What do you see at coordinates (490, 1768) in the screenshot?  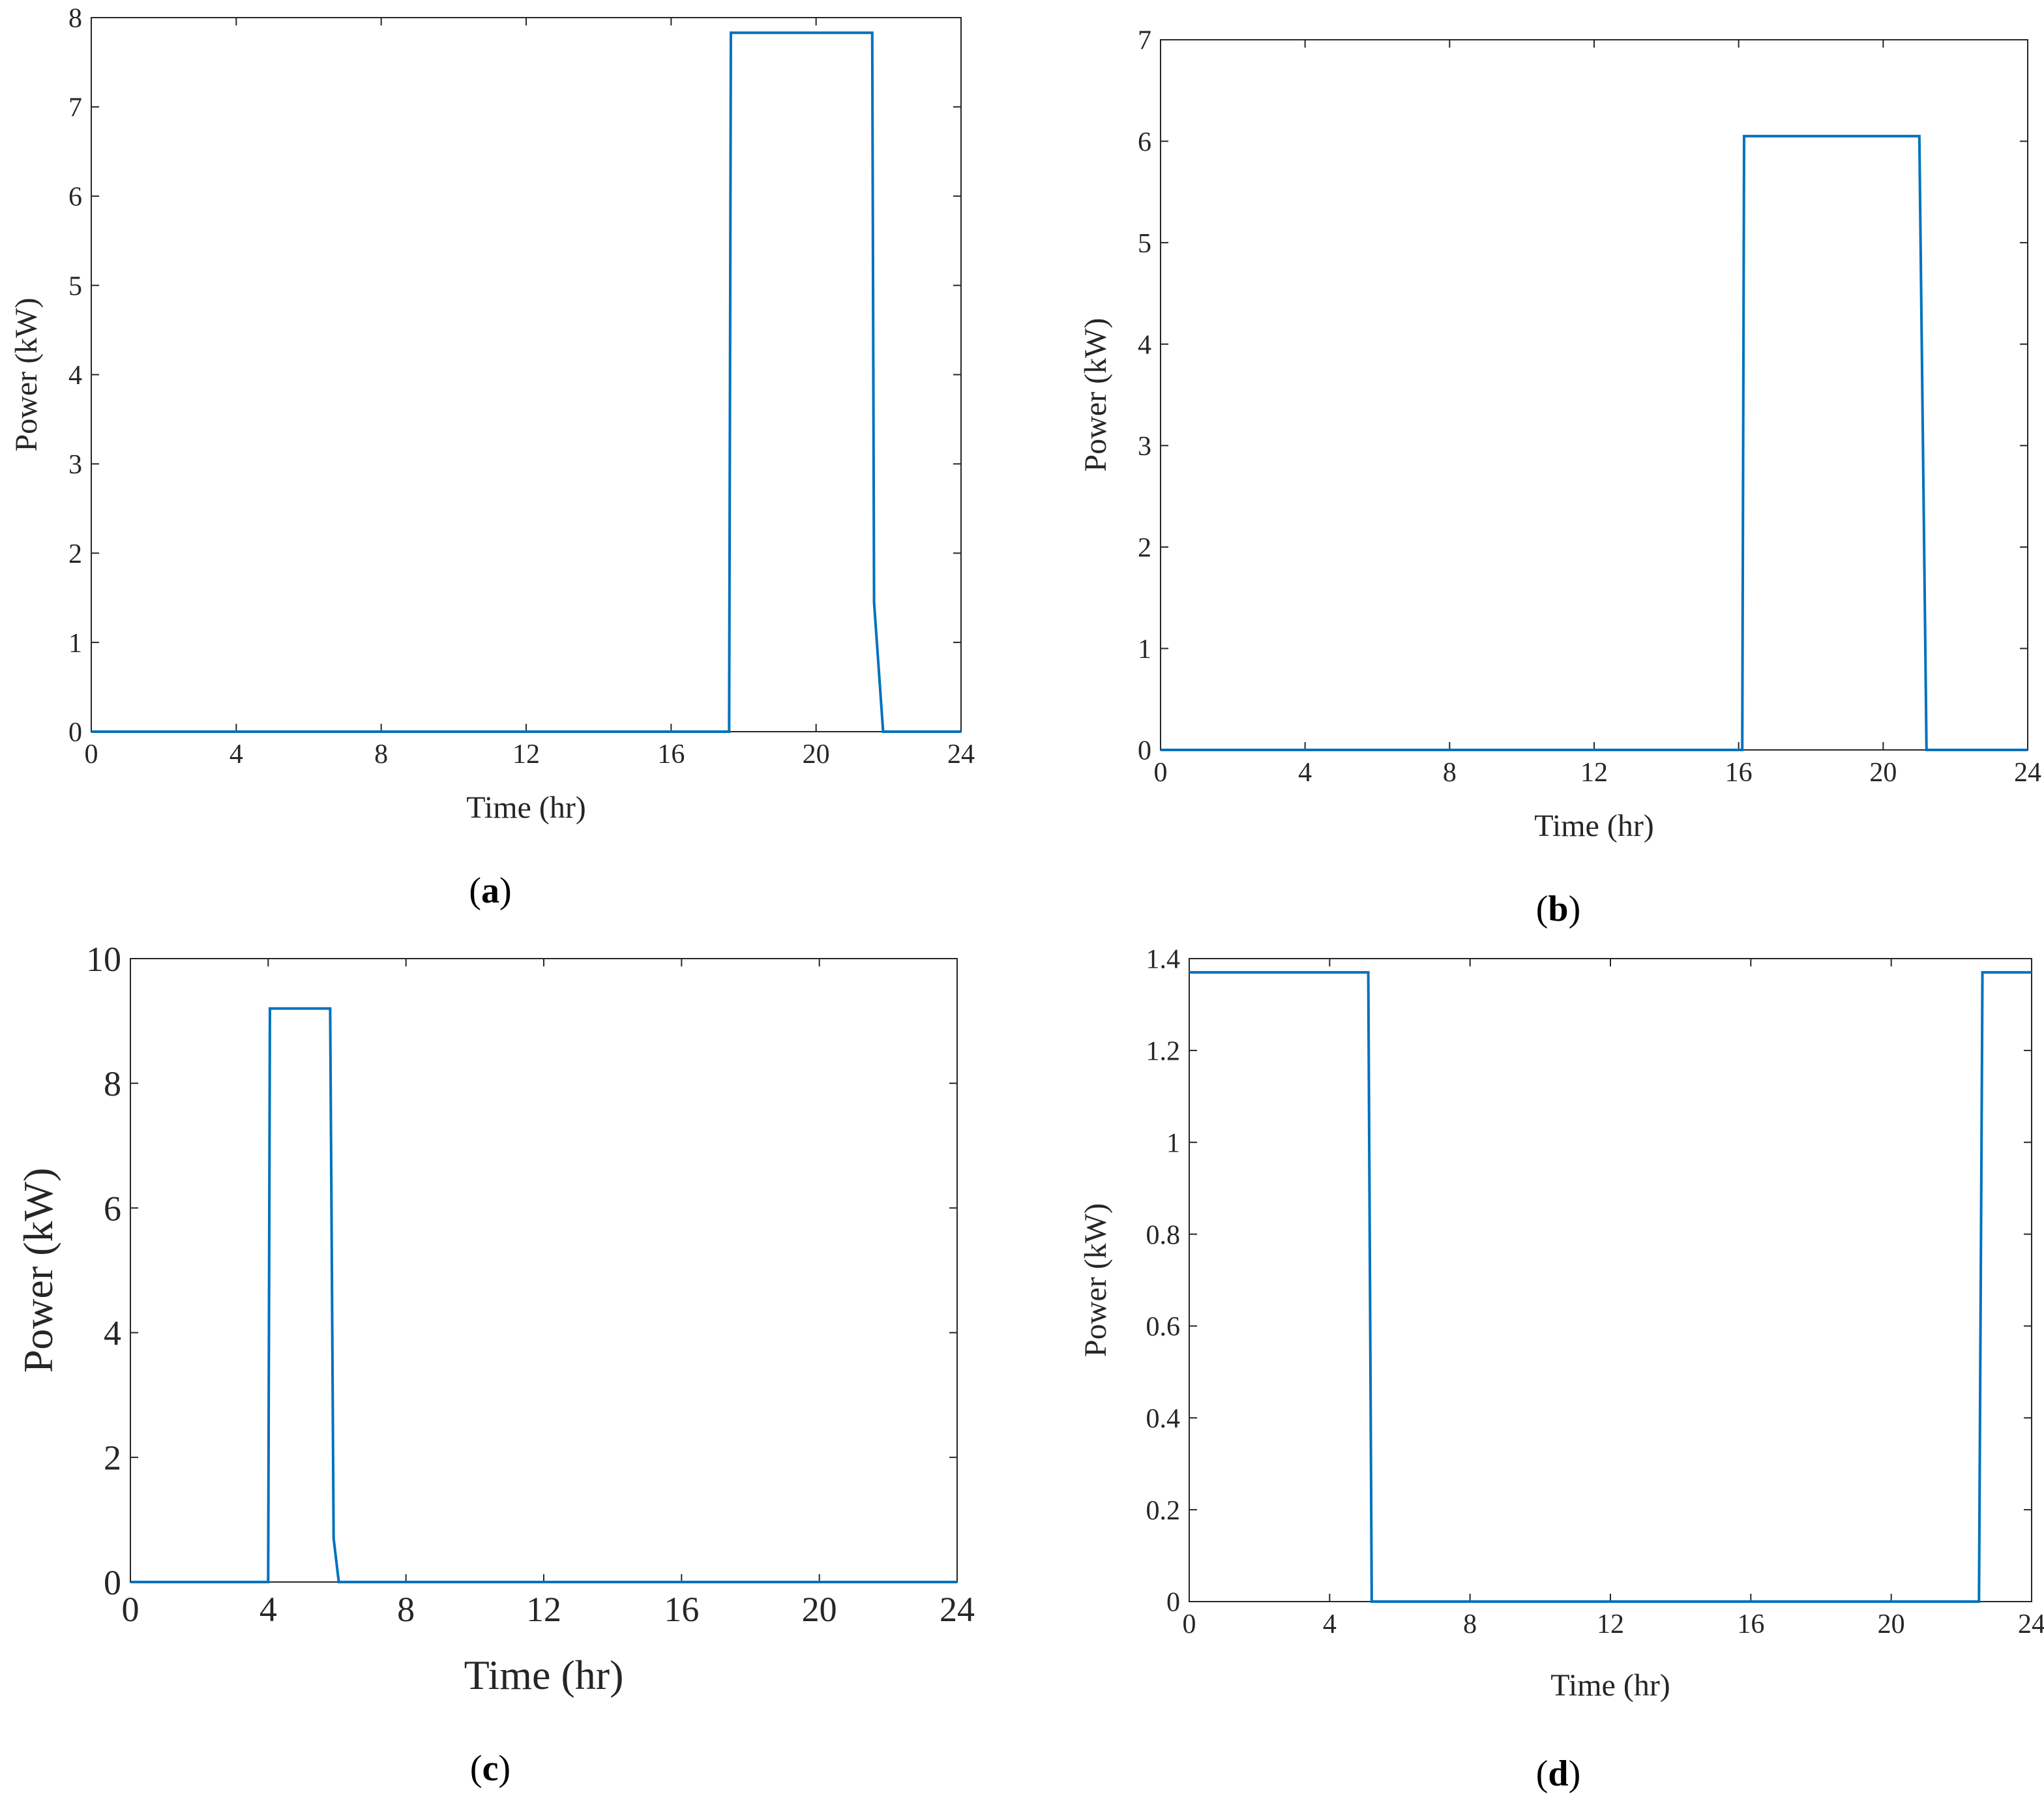 I see `panel-c-caption: (c)` at bounding box center [490, 1768].